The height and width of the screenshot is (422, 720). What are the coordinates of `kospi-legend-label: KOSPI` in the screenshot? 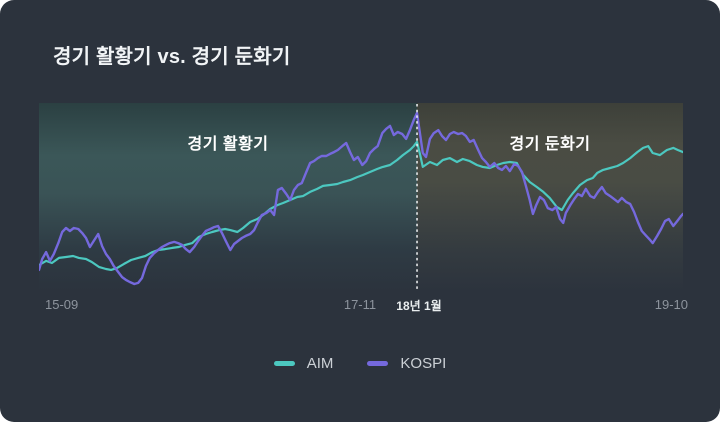 It's located at (423, 363).